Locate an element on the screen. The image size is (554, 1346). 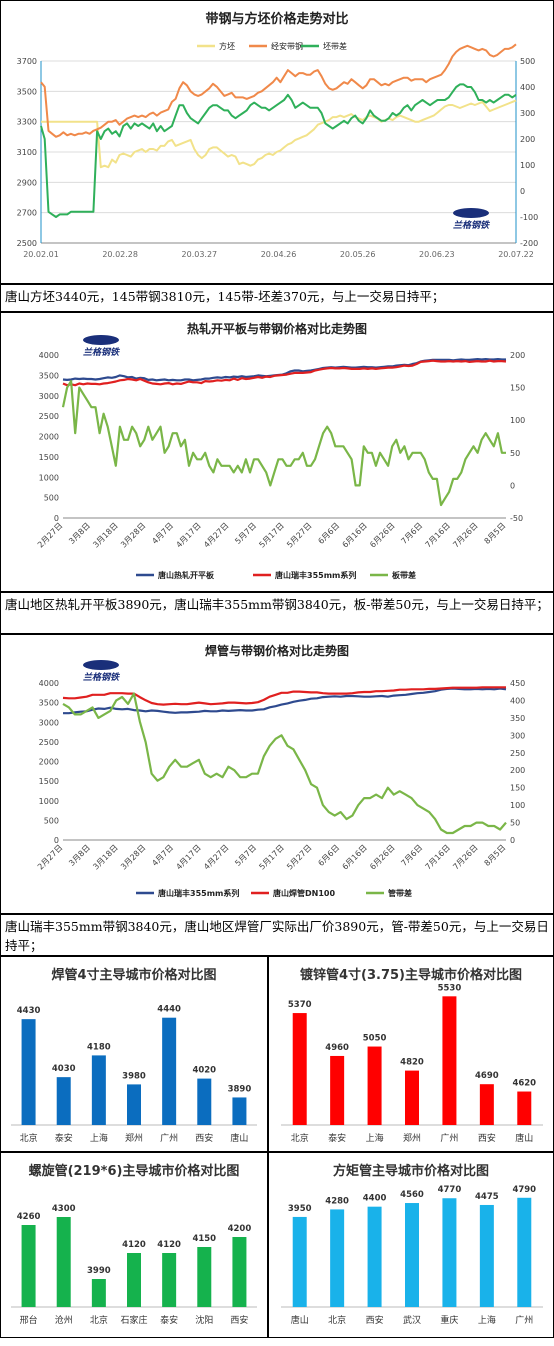
x-tick-label: 20.07.22 is located at coordinates (516, 254).